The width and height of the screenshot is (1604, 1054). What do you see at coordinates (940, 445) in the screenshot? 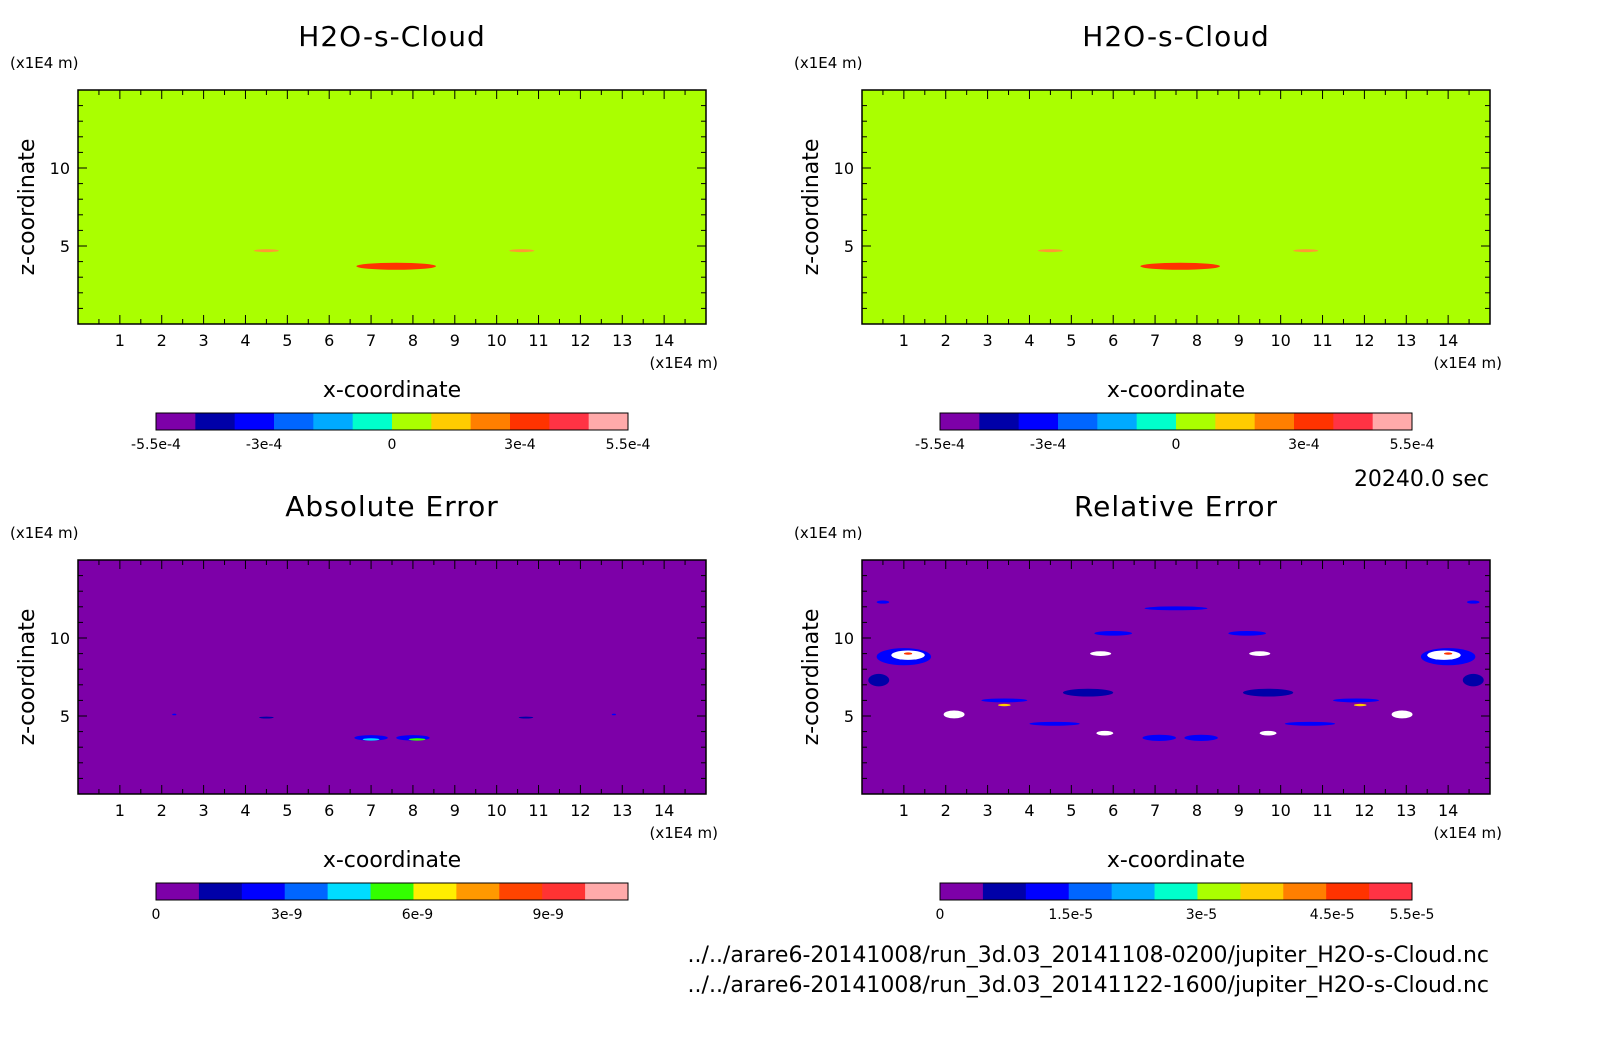
I see `colorbar-tick-label: -5.5e-4` at bounding box center [940, 445].